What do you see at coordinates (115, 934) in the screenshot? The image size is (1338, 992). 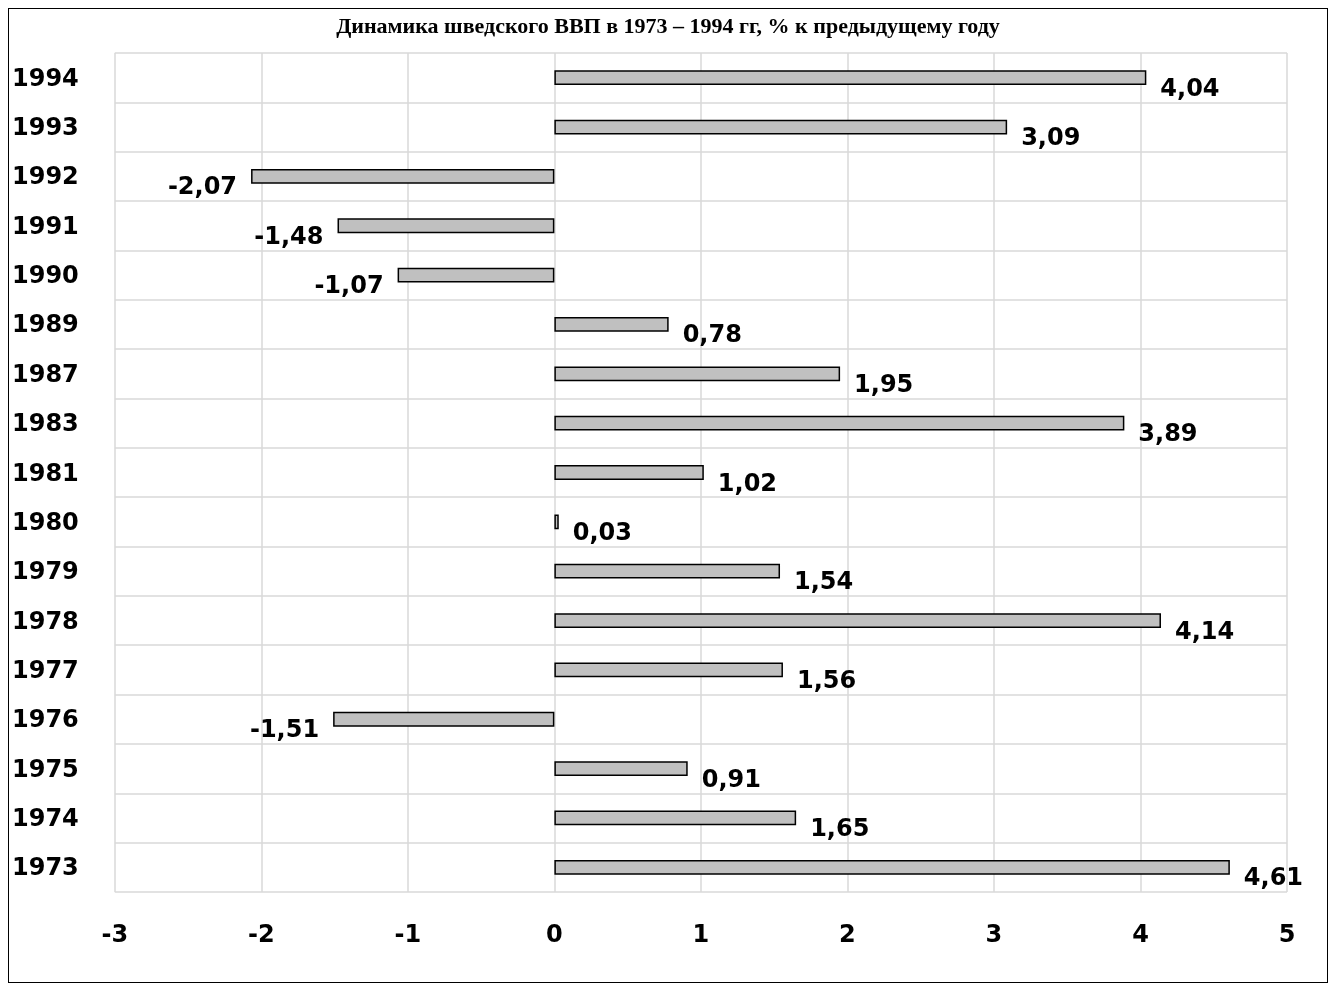 I see `x-tick-label: -3` at bounding box center [115, 934].